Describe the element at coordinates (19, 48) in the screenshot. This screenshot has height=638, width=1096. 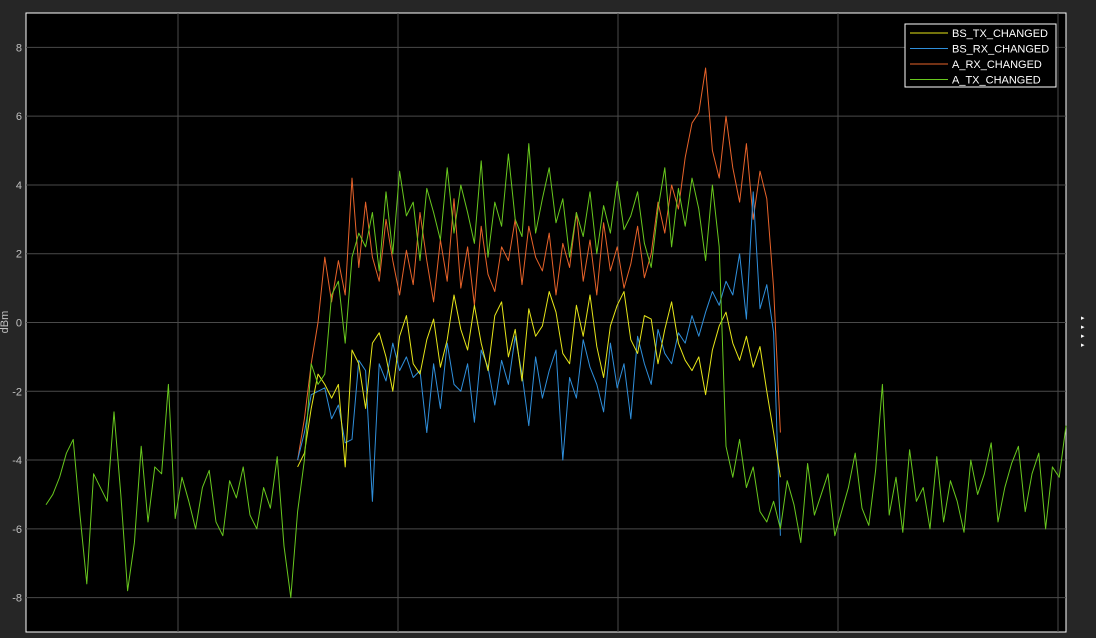
I see `y-tick-label: 8` at that location.